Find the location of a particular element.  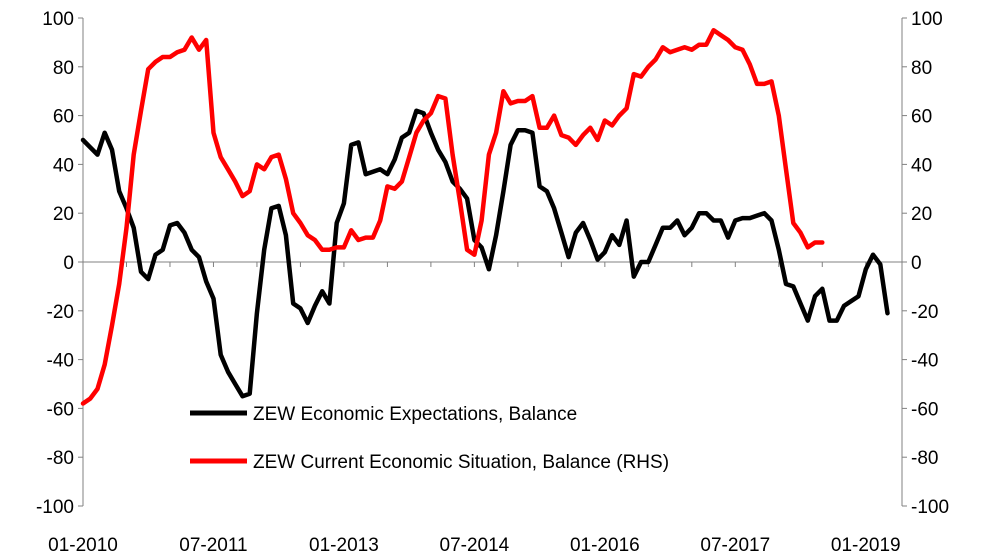

y-tick-label-right: 60 is located at coordinates (921, 117).